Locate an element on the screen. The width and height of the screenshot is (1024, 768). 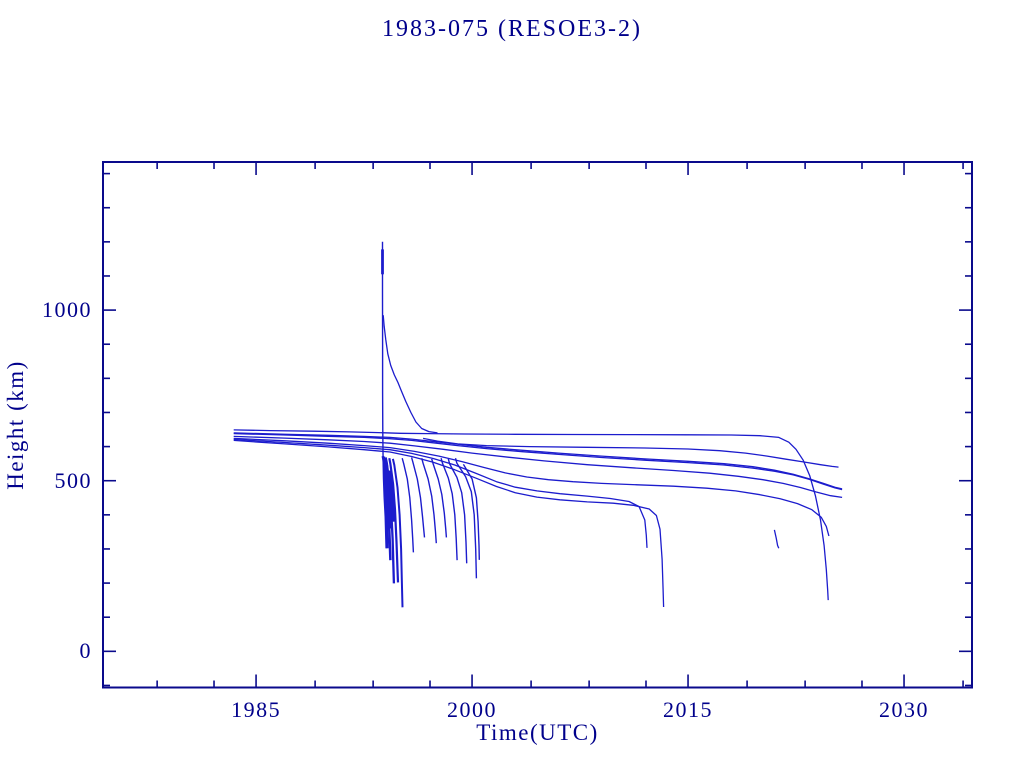
decay-curve-track-r1 is located at coordinates (630, 452).